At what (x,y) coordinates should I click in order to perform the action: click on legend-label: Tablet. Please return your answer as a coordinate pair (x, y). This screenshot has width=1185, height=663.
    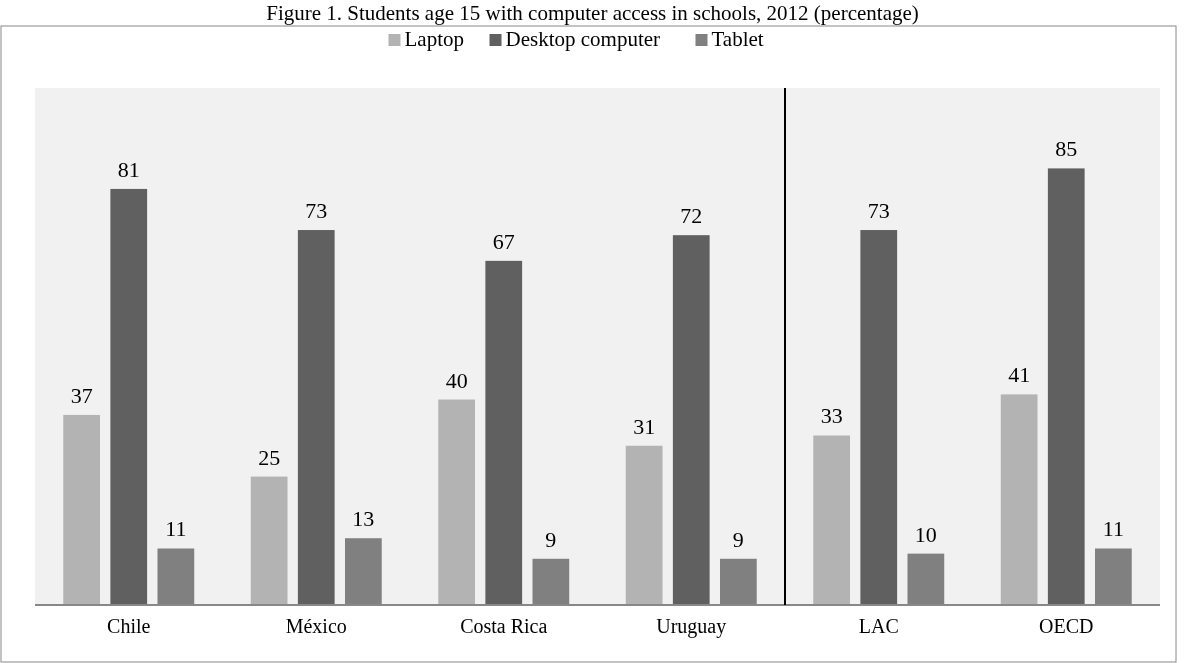
    Looking at the image, I should click on (737, 39).